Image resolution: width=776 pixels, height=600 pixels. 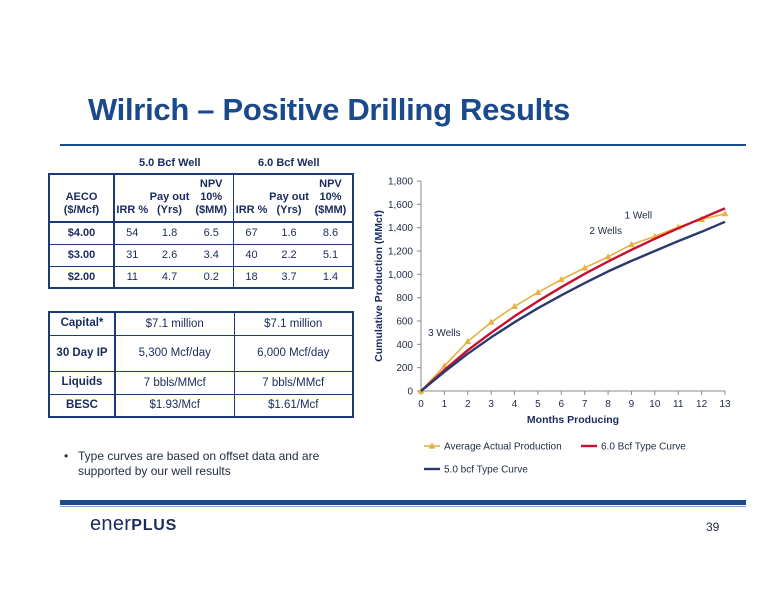 What do you see at coordinates (445, 404) in the screenshot?
I see `x-tick-label: 1` at bounding box center [445, 404].